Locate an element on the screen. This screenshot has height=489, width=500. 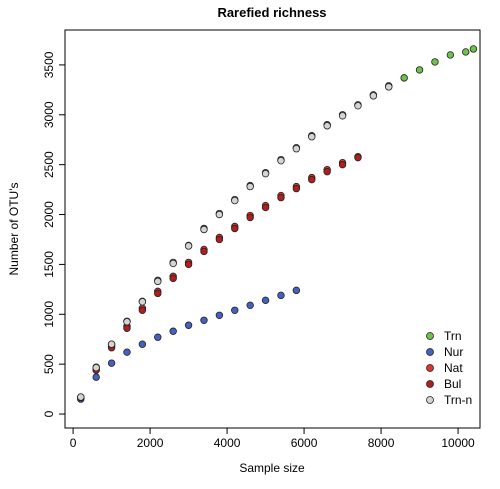
legend-label: Nur is located at coordinates (453, 352).